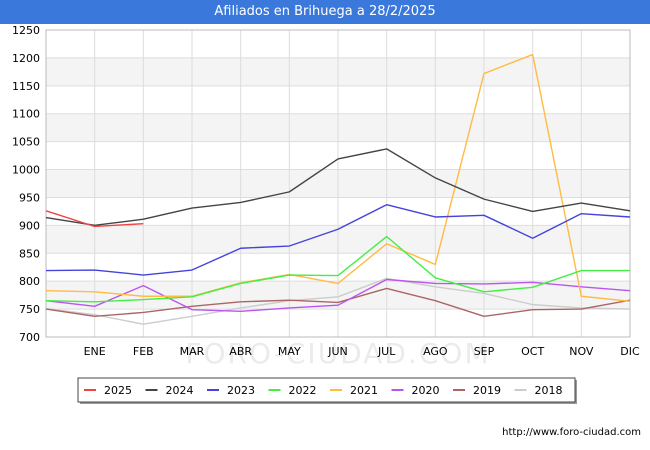 The image size is (650, 450). What do you see at coordinates (581, 351) in the screenshot?
I see `x-tick-label: NOV` at bounding box center [581, 351].